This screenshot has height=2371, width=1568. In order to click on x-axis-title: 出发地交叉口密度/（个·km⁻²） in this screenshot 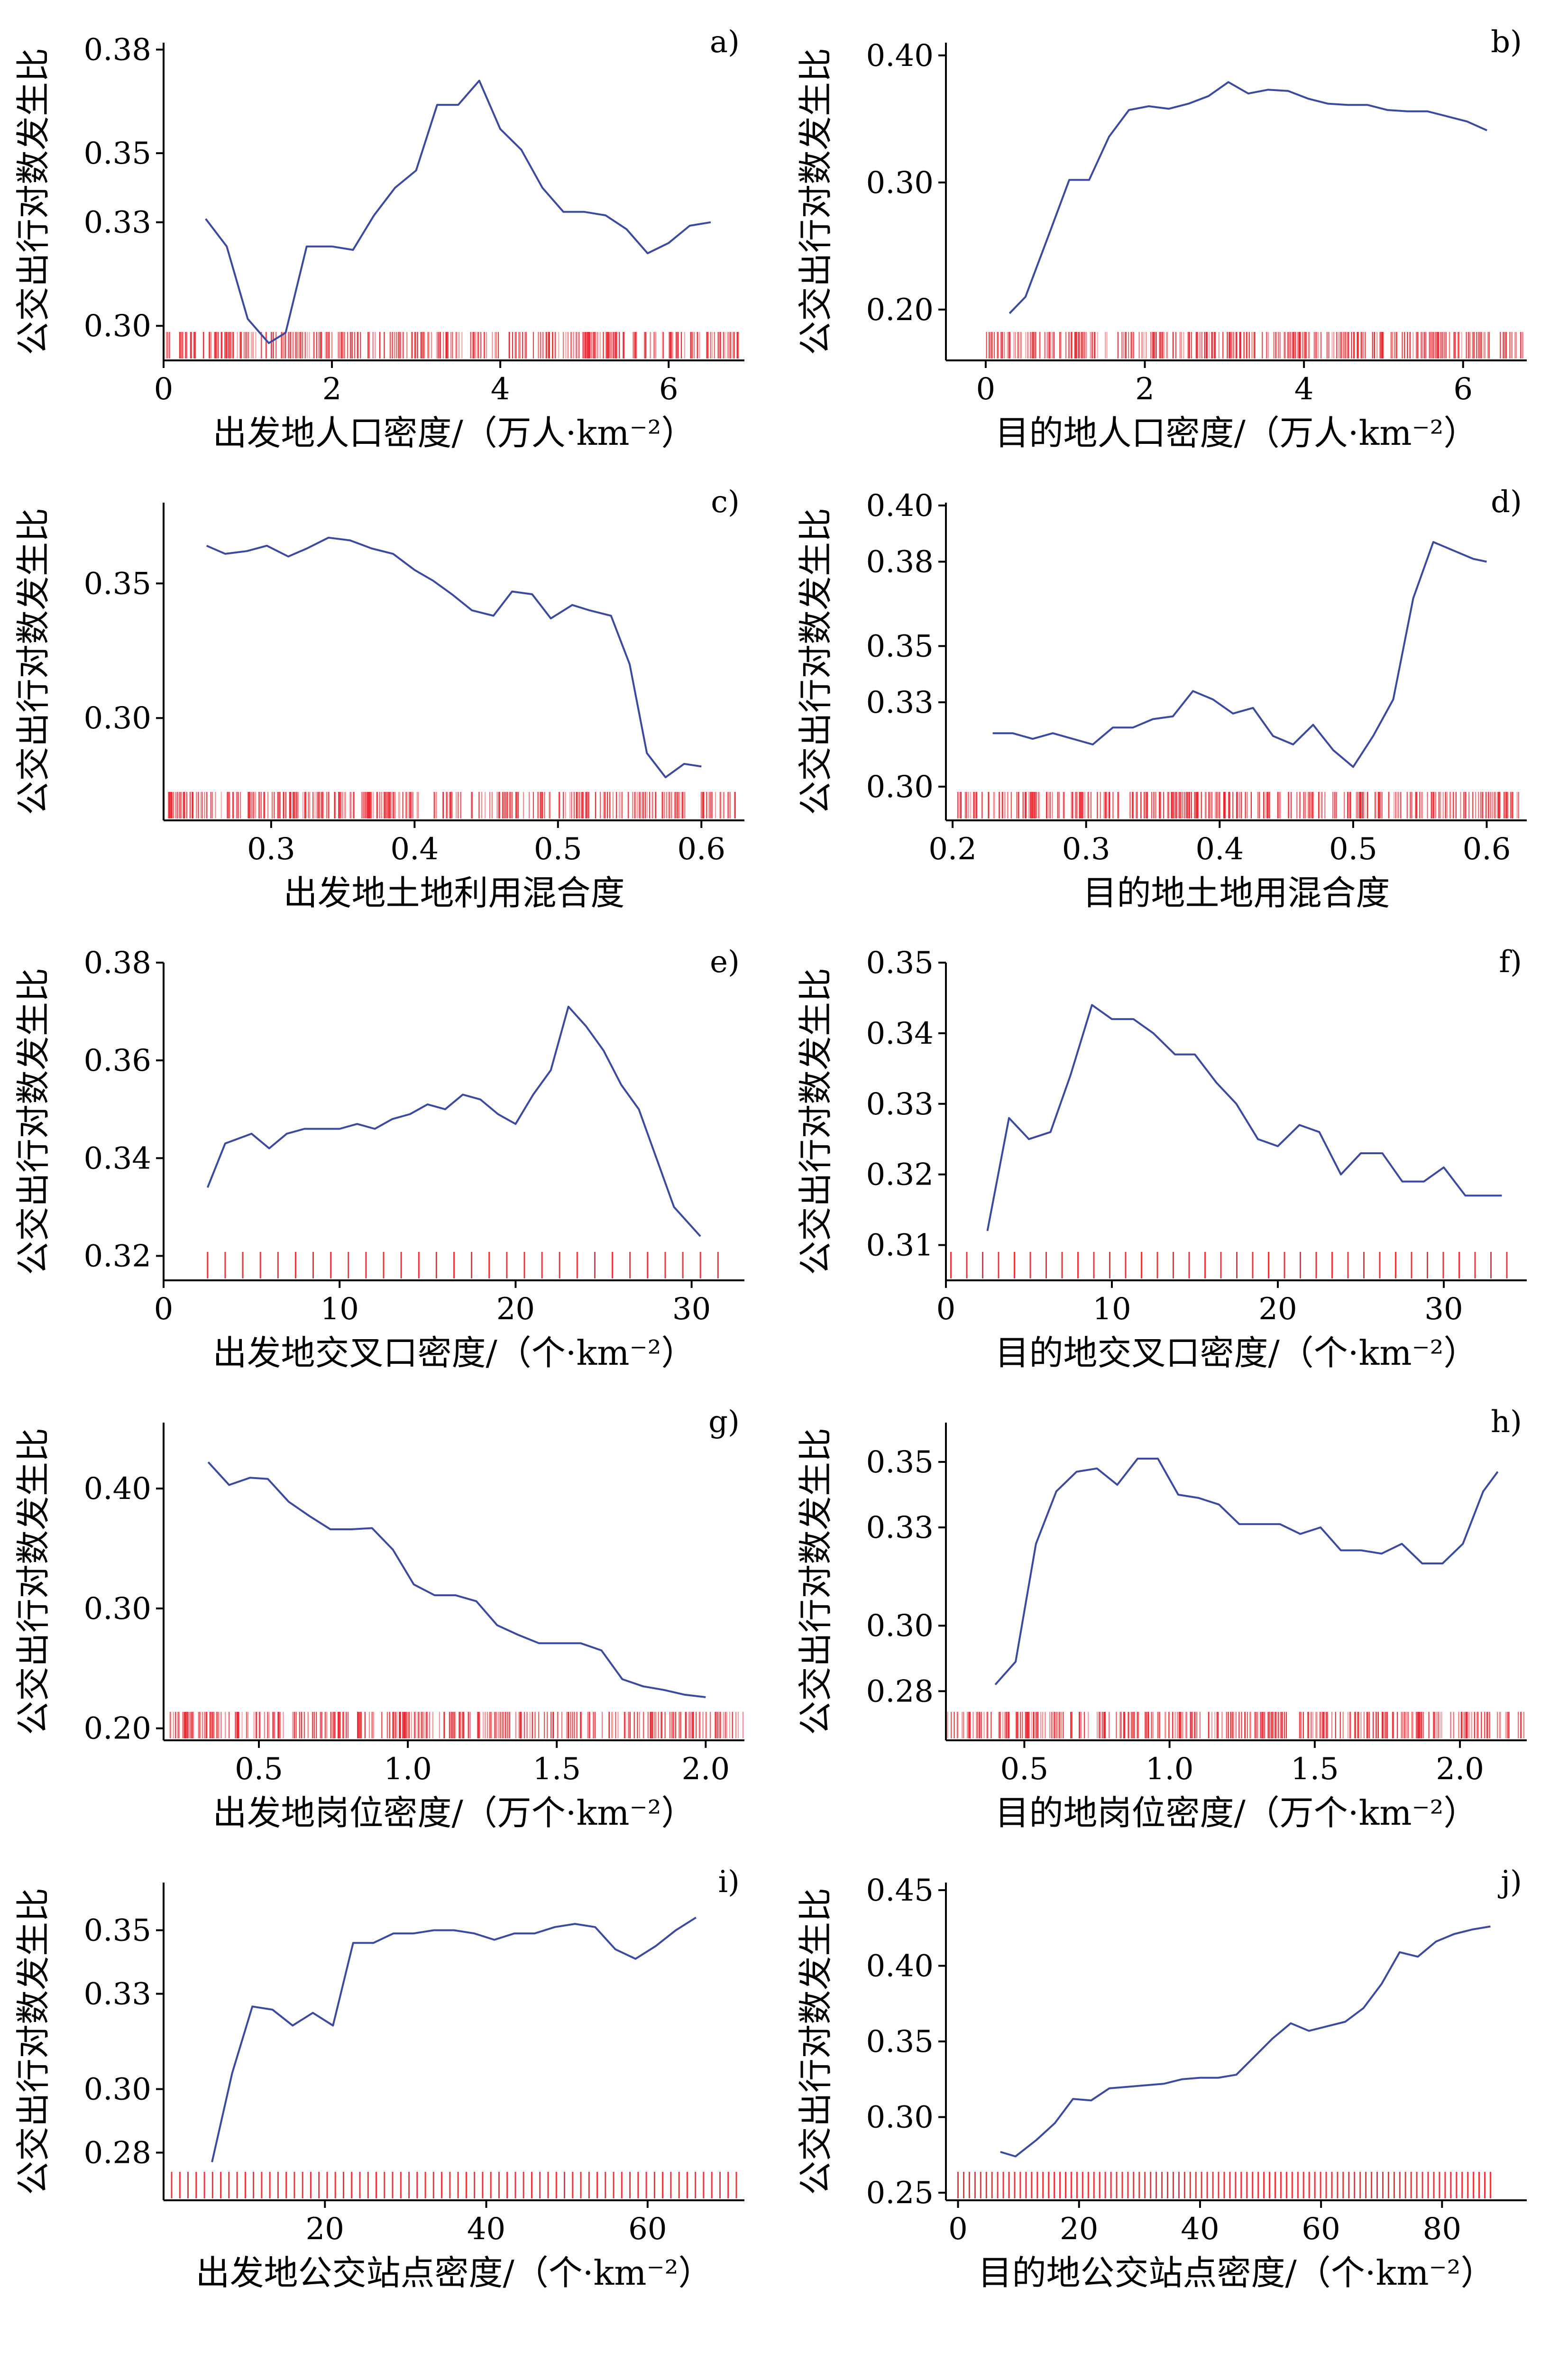, I will do `click(454, 1353)`.